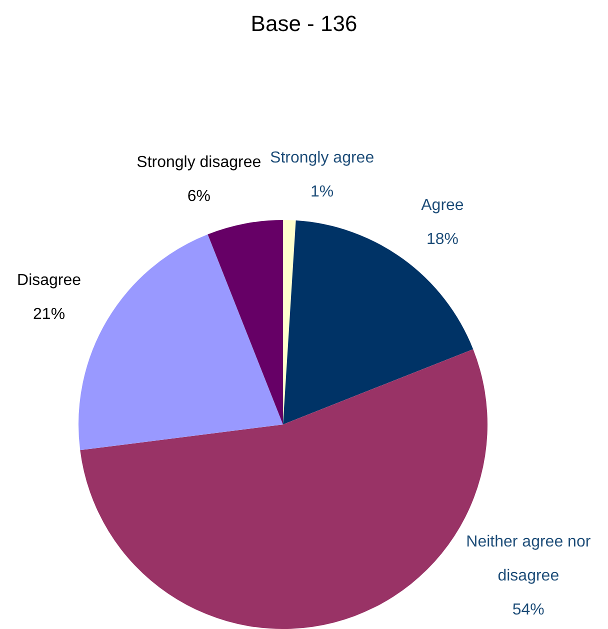 Image resolution: width=608 pixels, height=629 pixels. Describe the element at coordinates (529, 558) in the screenshot. I see `slice-label: Neither agree nor disagree` at that location.